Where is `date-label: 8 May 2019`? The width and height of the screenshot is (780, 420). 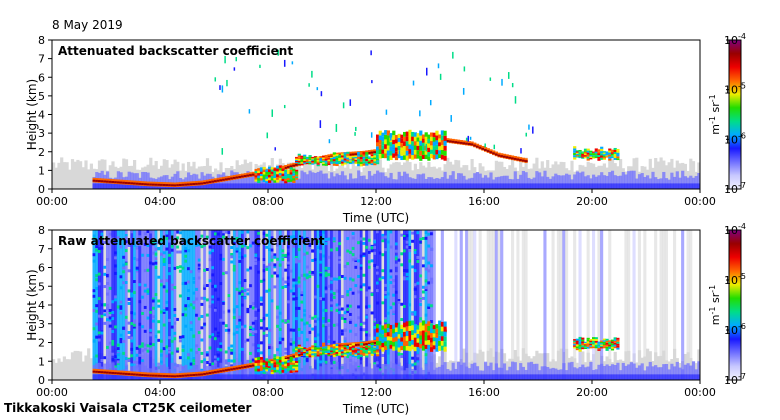
date-label: 8 May 2019 is located at coordinates (87, 25).